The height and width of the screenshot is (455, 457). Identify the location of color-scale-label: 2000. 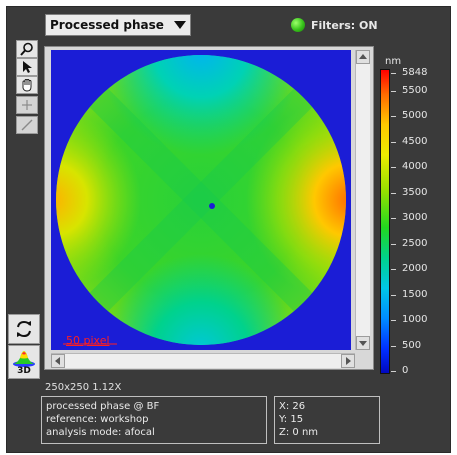
(415, 268).